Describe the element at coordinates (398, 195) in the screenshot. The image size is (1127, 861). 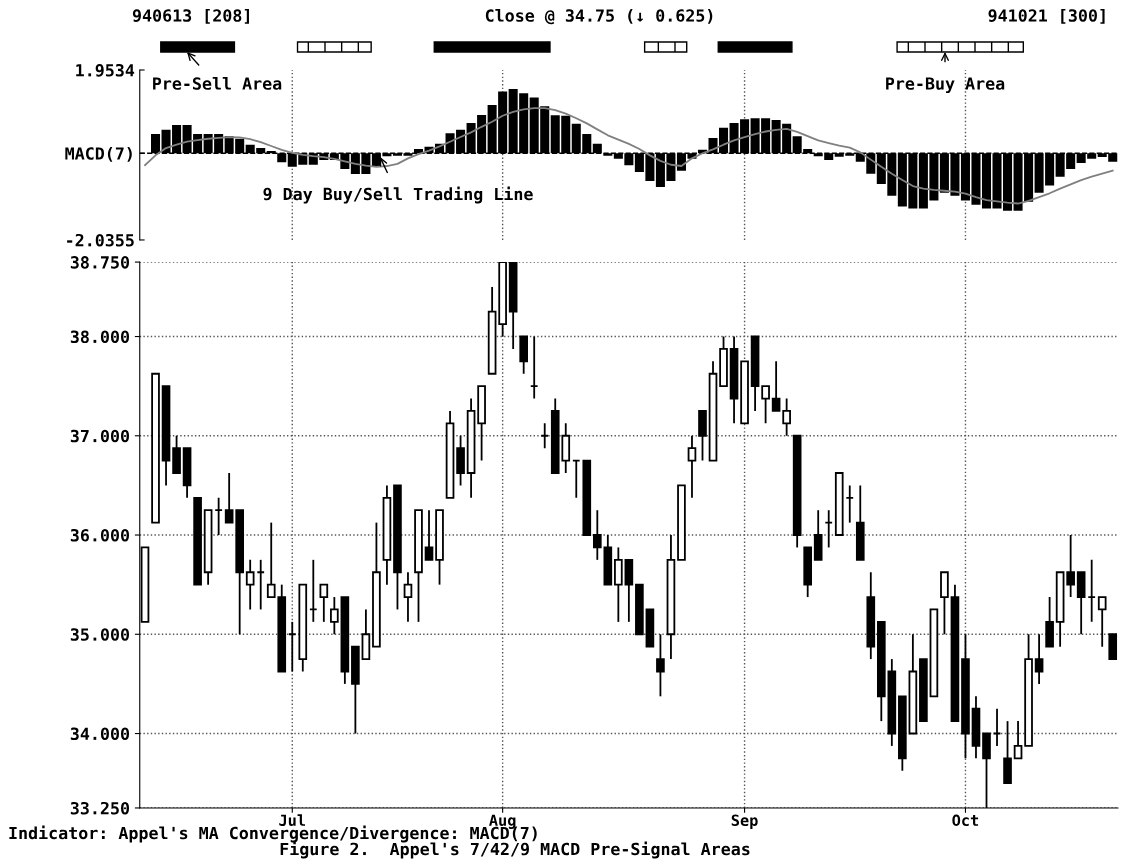
I see `annotation: 9 Day Buy/Sell Trading Line` at that location.